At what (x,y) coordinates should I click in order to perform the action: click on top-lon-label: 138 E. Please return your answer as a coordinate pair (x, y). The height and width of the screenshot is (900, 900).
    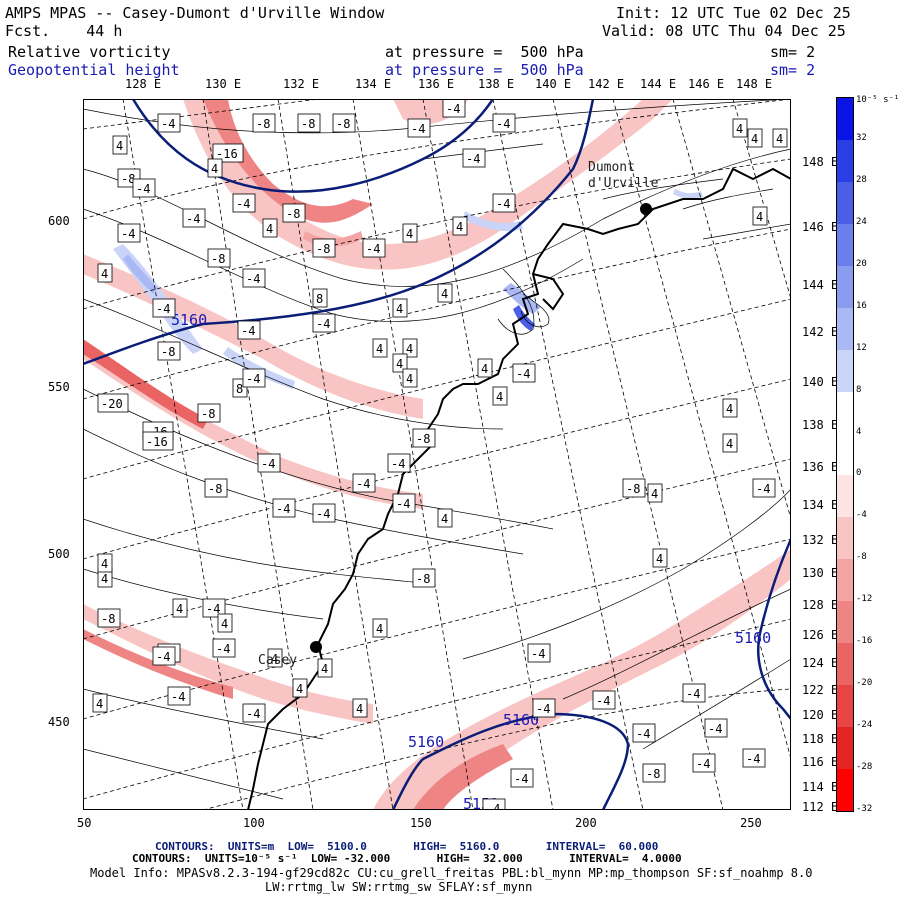
    Looking at the image, I should click on (496, 84).